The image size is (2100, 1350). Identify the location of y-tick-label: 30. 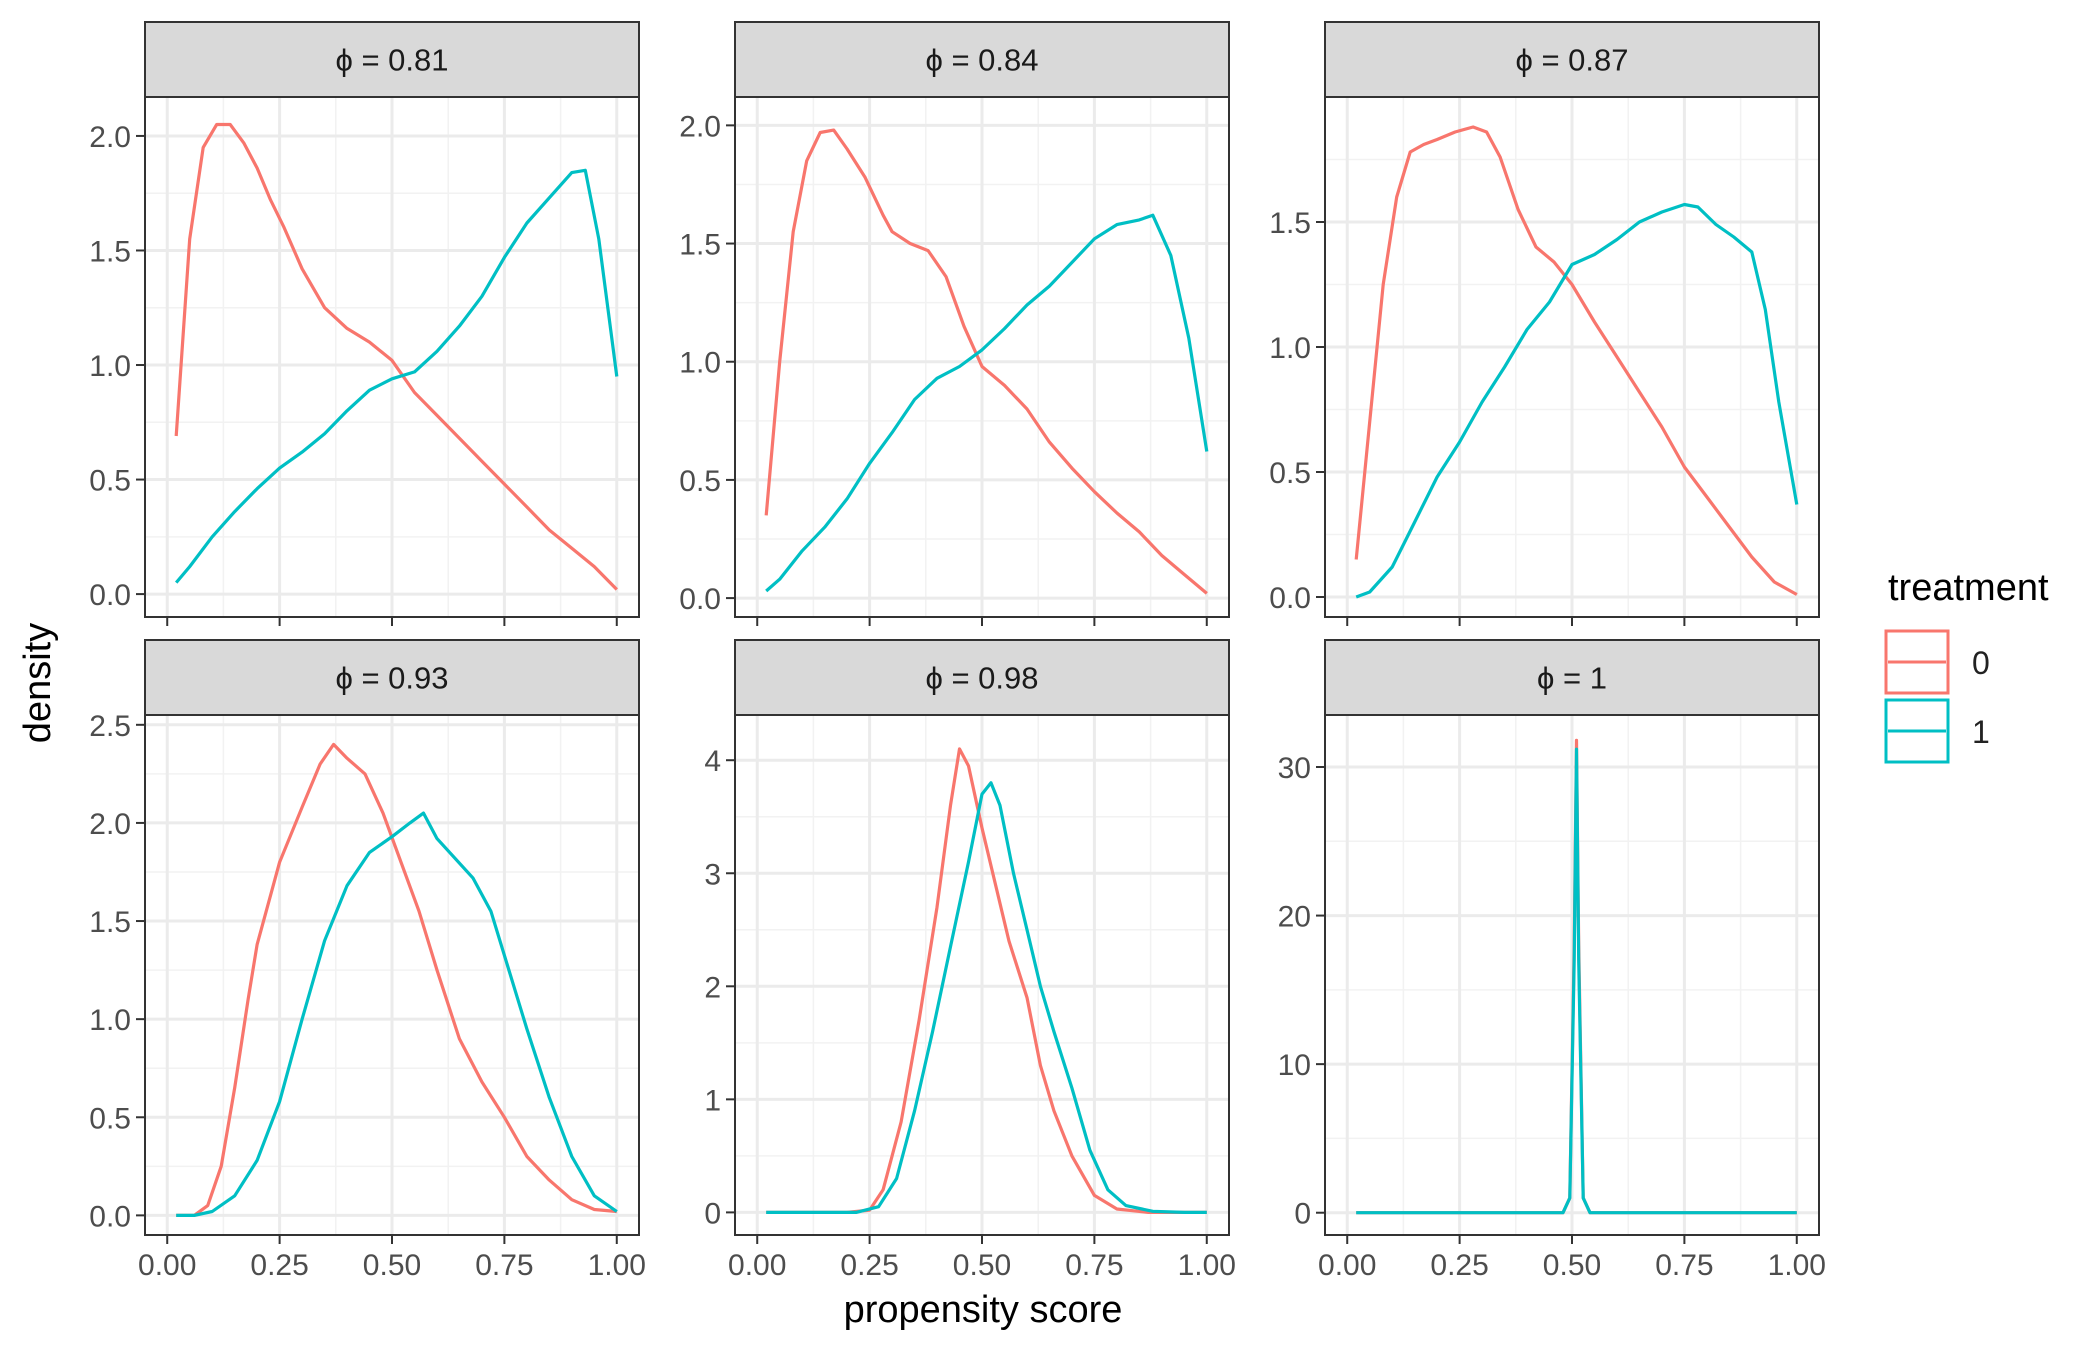
(1294, 768).